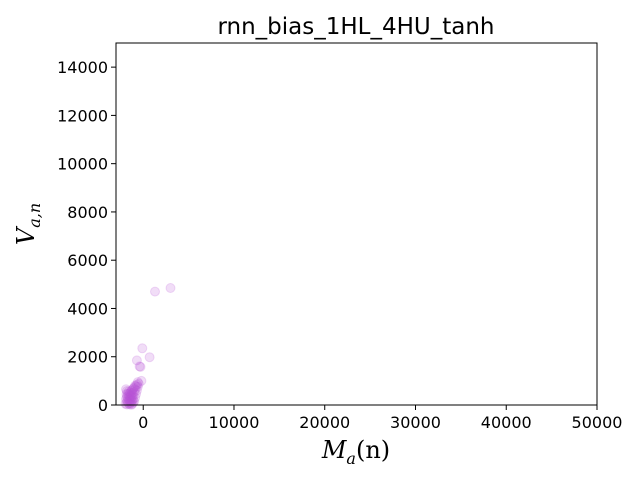 This screenshot has height=480, width=640. I want to click on x-tick-label: 0, so click(143, 422).